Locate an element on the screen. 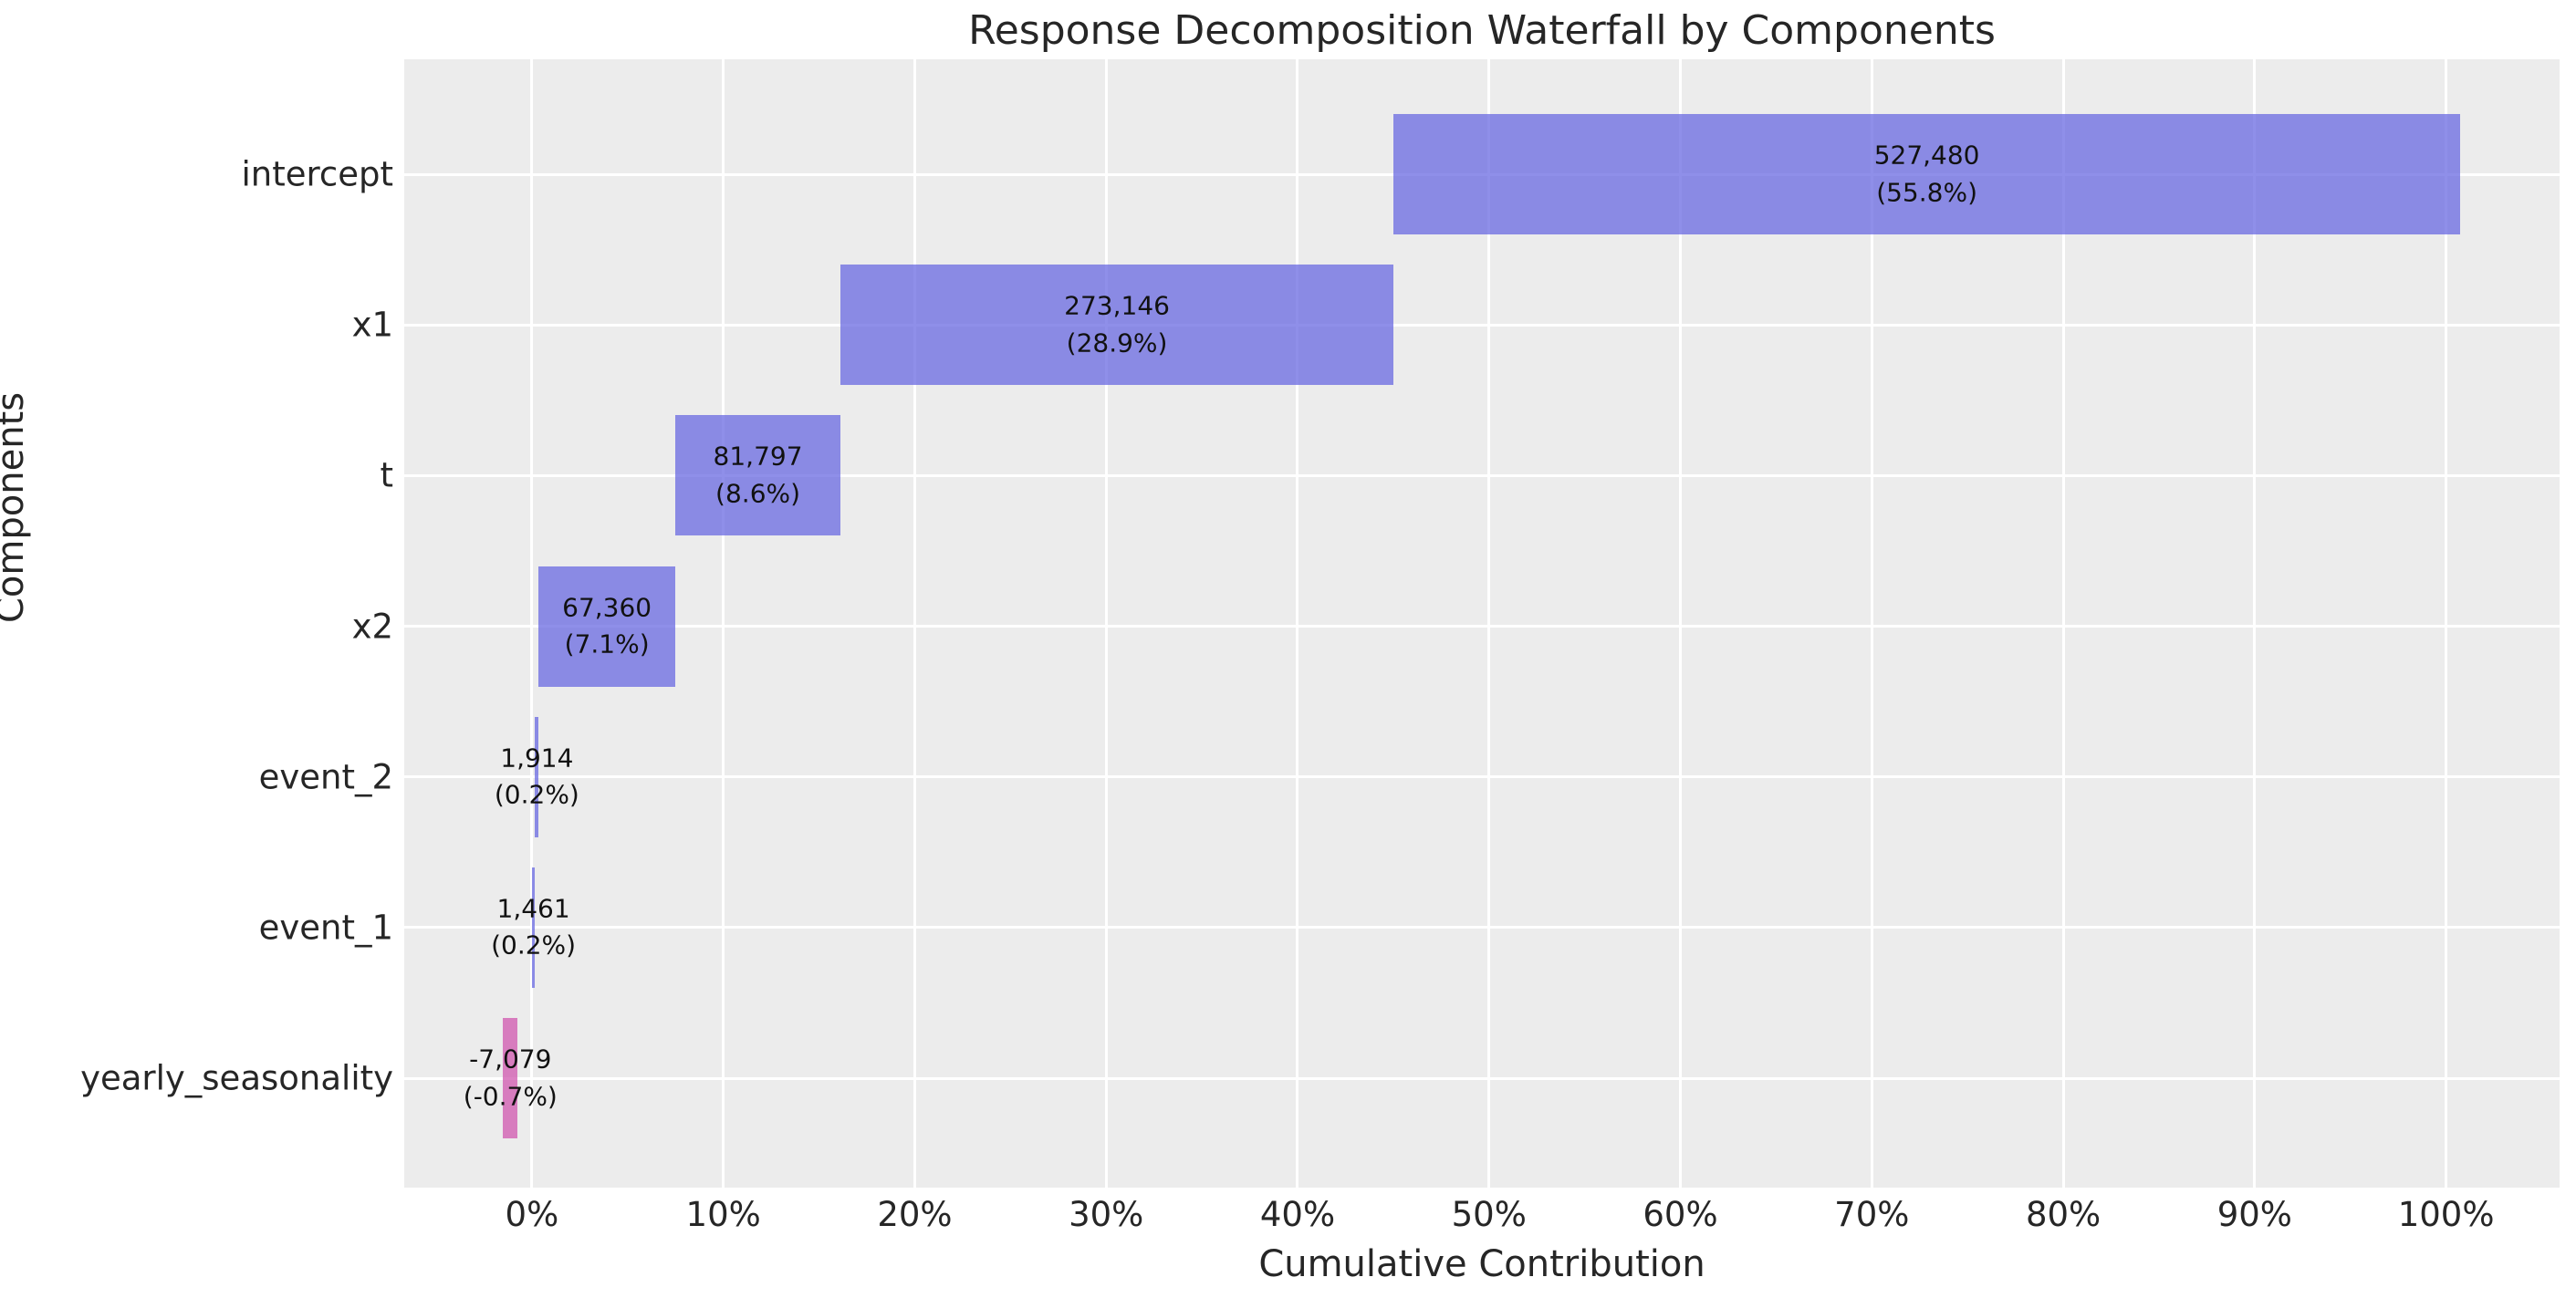 This screenshot has height=1298, width=2576. x-tick-label: 50% is located at coordinates (1489, 1214).